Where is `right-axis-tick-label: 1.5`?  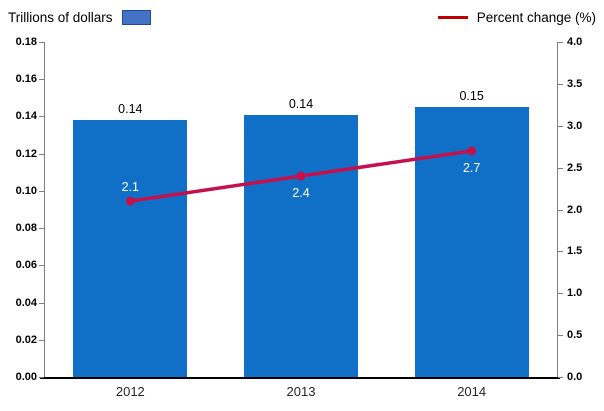
right-axis-tick-label: 1.5 is located at coordinates (575, 251).